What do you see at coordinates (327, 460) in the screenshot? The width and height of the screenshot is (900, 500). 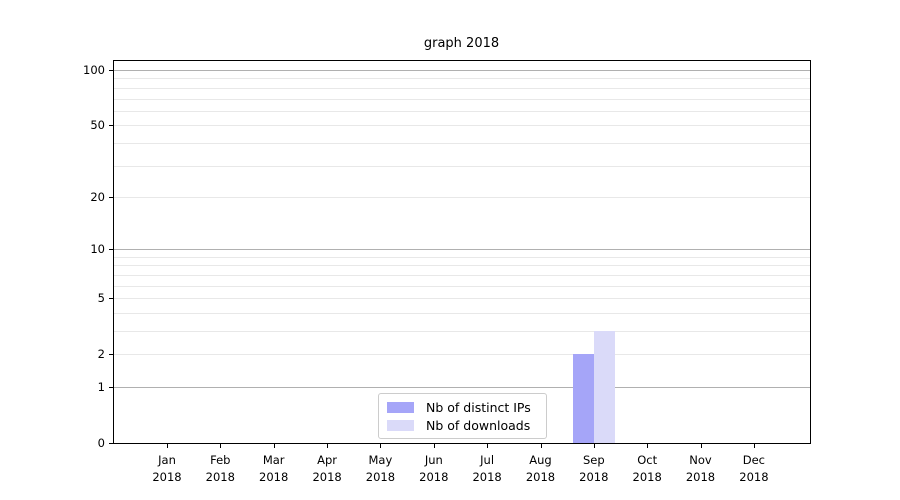 I see `x-tick-month: Apr` at bounding box center [327, 460].